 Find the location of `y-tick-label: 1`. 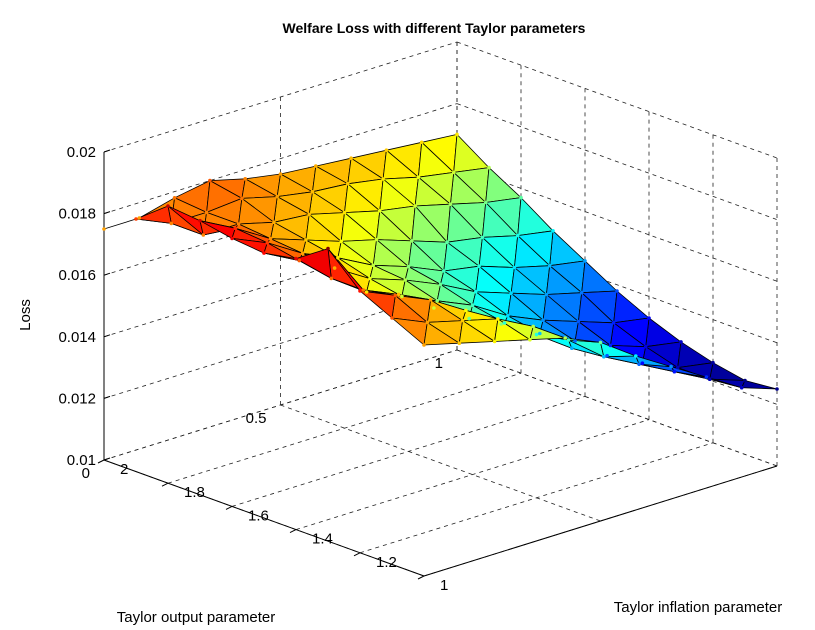

y-tick-label: 1 is located at coordinates (439, 363).